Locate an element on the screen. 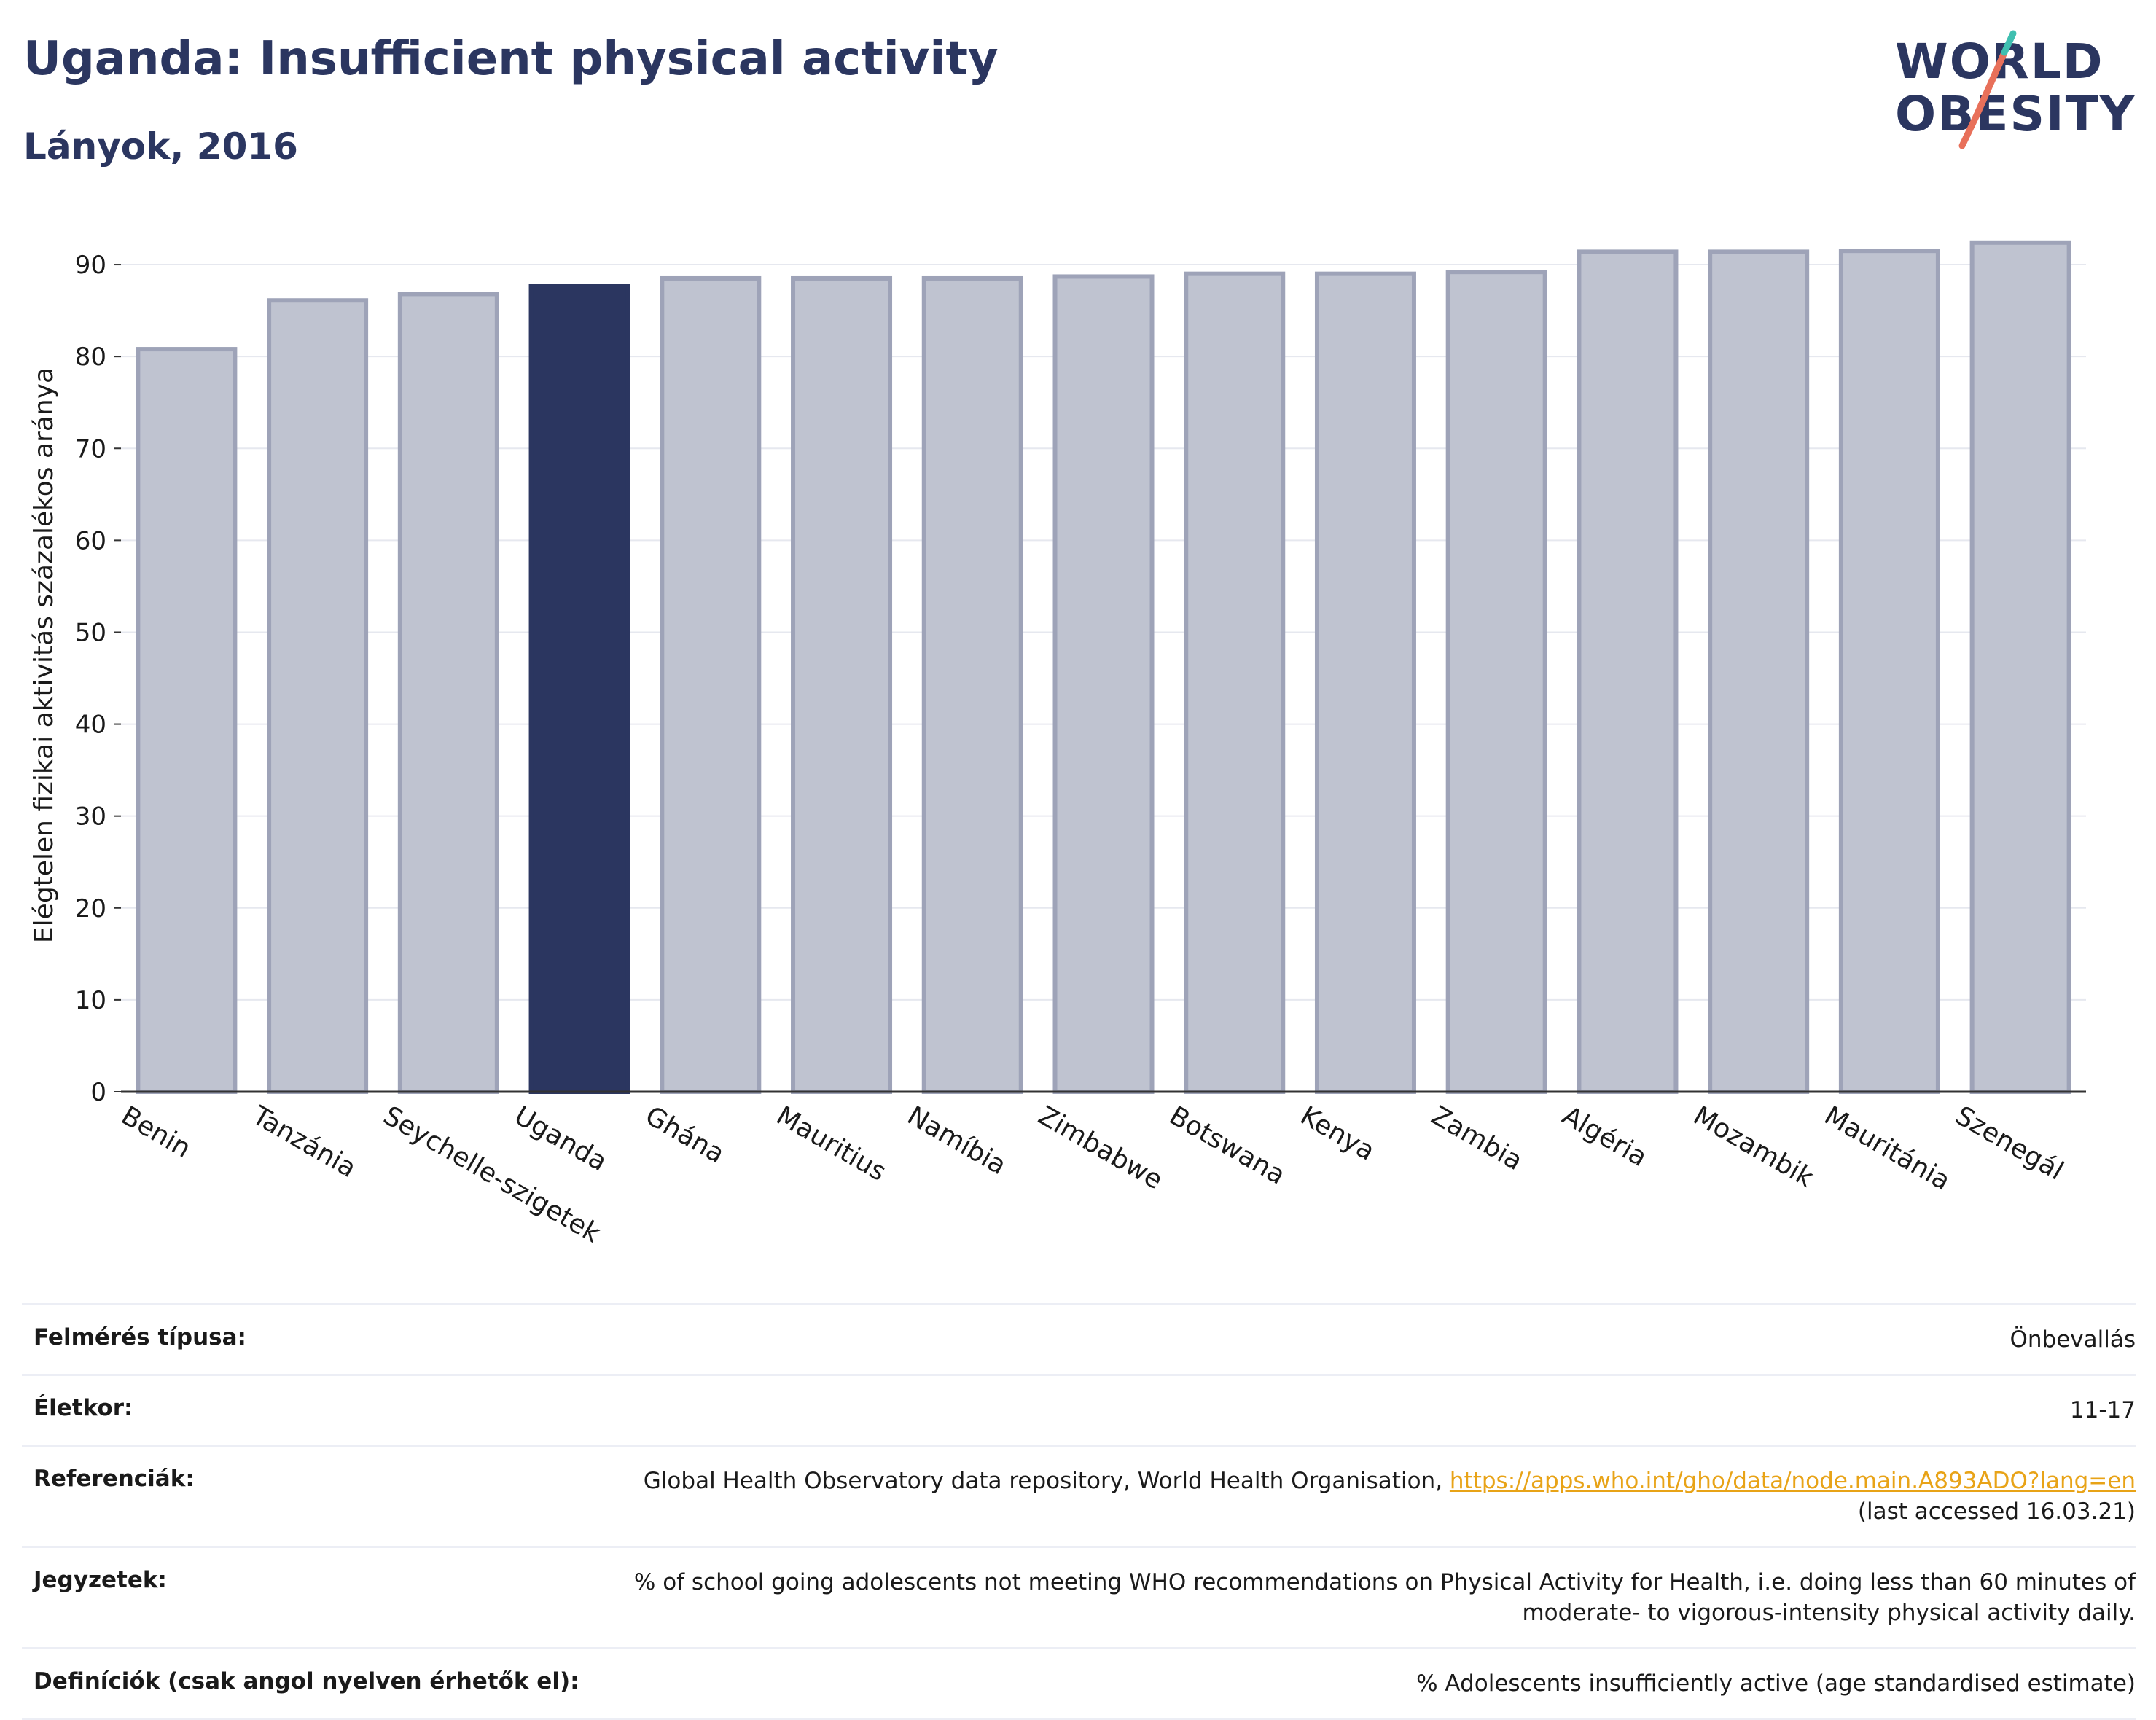 The height and width of the screenshot is (1720, 2156). age-label: Életkor: is located at coordinates (84, 1408).